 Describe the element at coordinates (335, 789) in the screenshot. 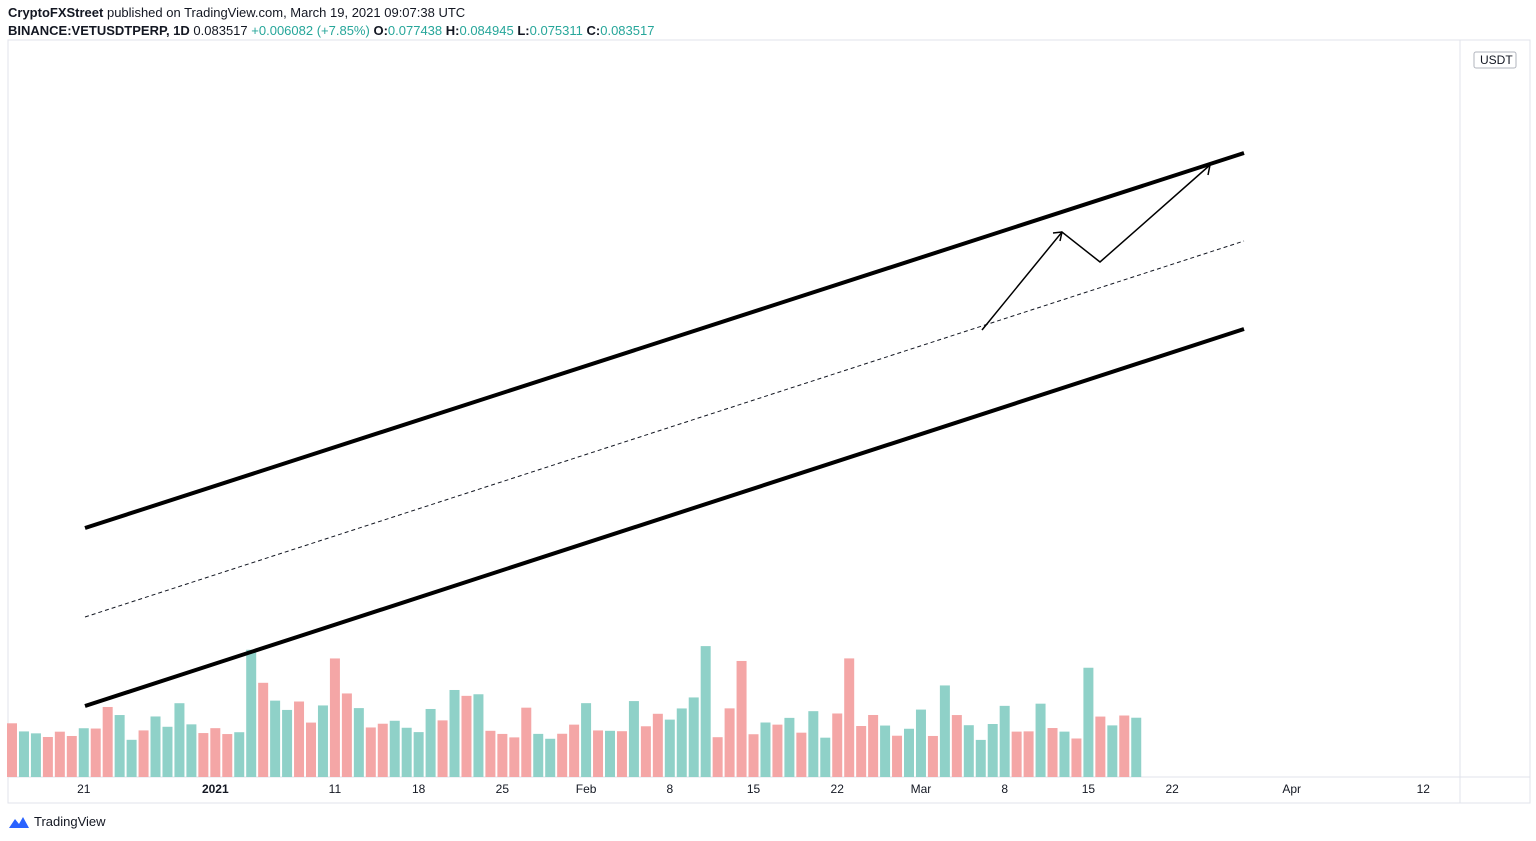

I see `time-tick-label: 11` at that location.